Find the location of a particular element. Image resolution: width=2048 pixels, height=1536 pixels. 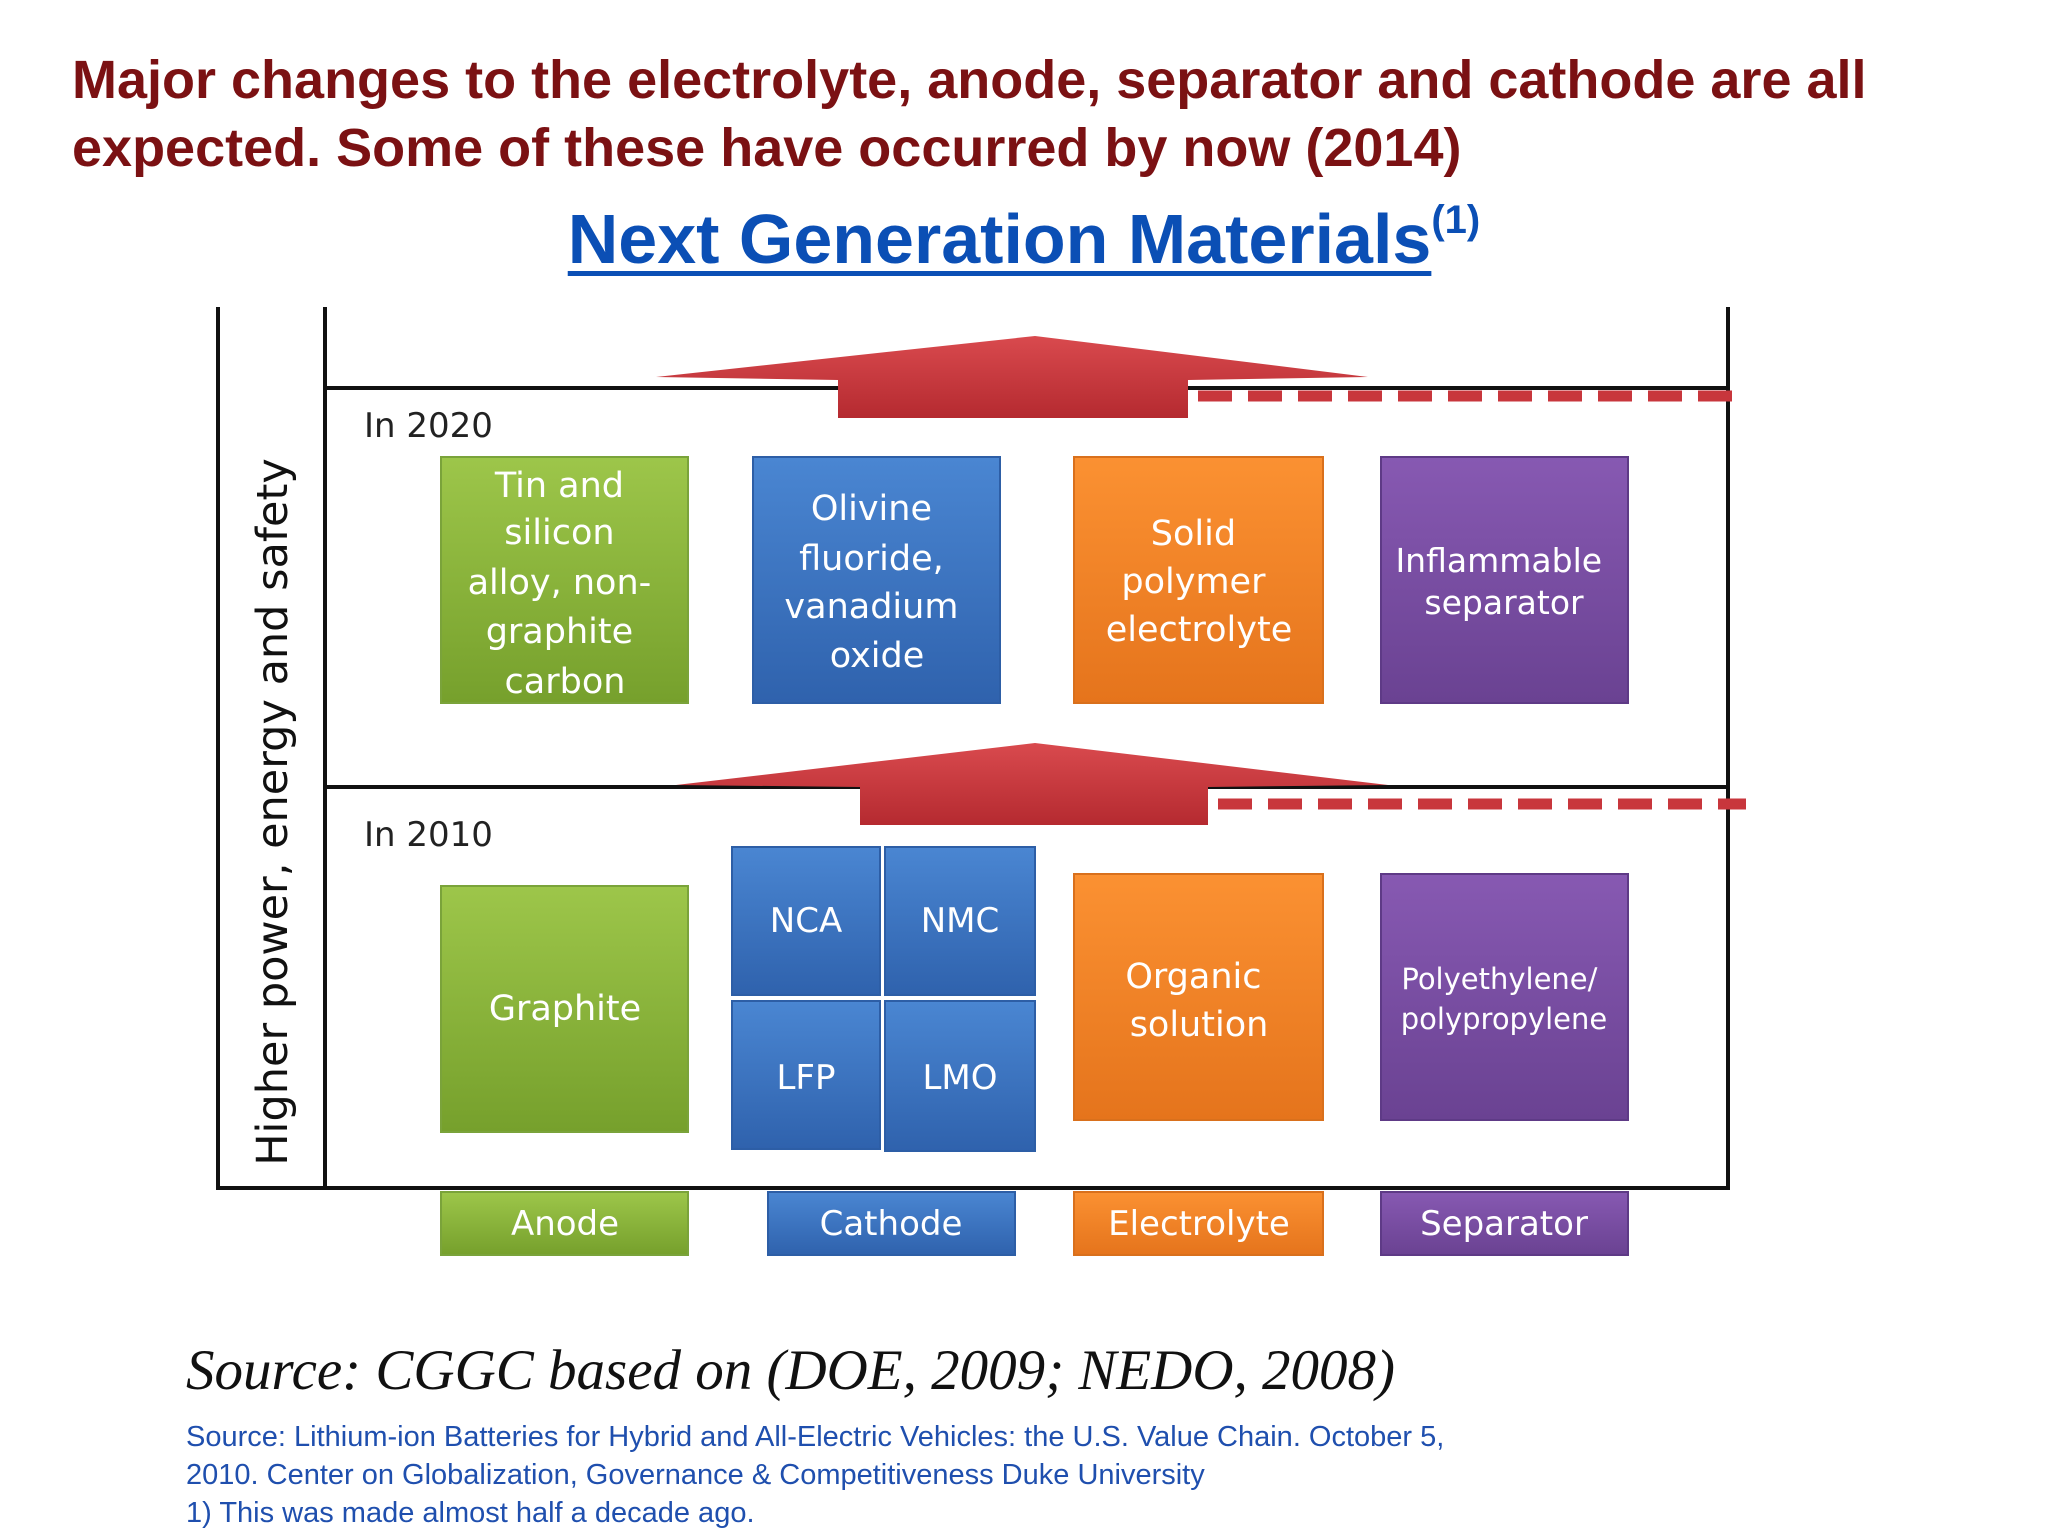

box-2020-anode-line: carbon is located at coordinates (565, 682).